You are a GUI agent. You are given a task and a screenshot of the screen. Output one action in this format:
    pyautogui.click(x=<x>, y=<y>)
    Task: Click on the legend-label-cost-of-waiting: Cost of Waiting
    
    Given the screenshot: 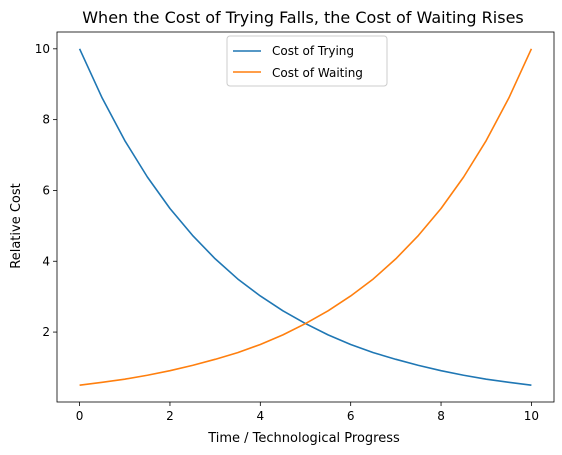 What is the action you would take?
    pyautogui.click(x=317, y=73)
    